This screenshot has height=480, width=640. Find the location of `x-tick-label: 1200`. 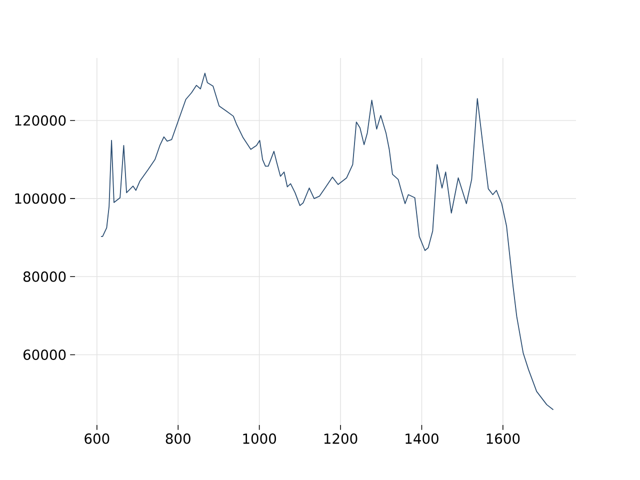

x-tick-label: 1200 is located at coordinates (341, 438).